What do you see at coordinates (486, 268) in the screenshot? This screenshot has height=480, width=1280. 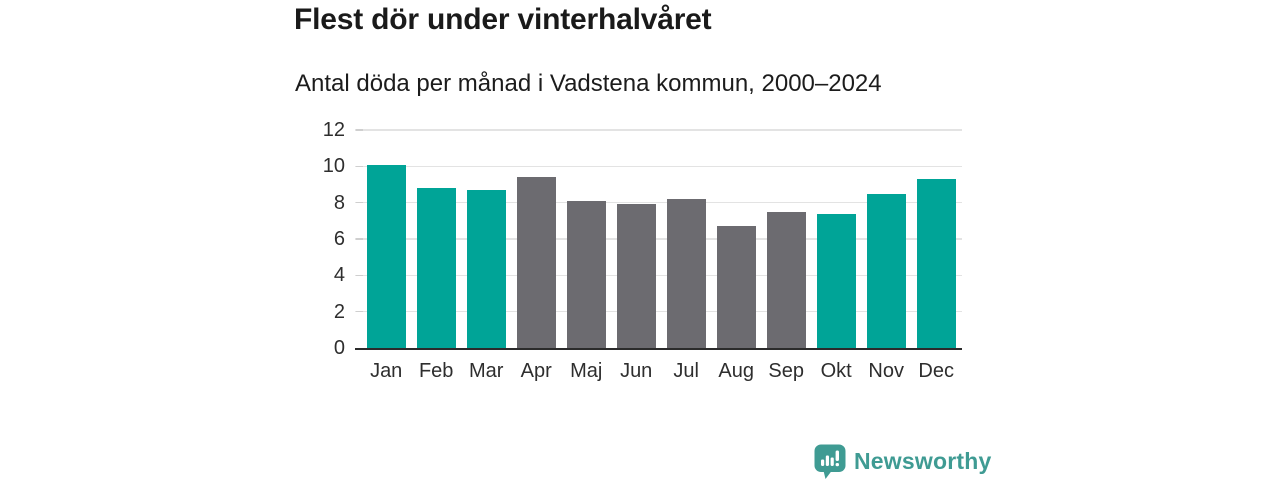 I see `bar-mar` at bounding box center [486, 268].